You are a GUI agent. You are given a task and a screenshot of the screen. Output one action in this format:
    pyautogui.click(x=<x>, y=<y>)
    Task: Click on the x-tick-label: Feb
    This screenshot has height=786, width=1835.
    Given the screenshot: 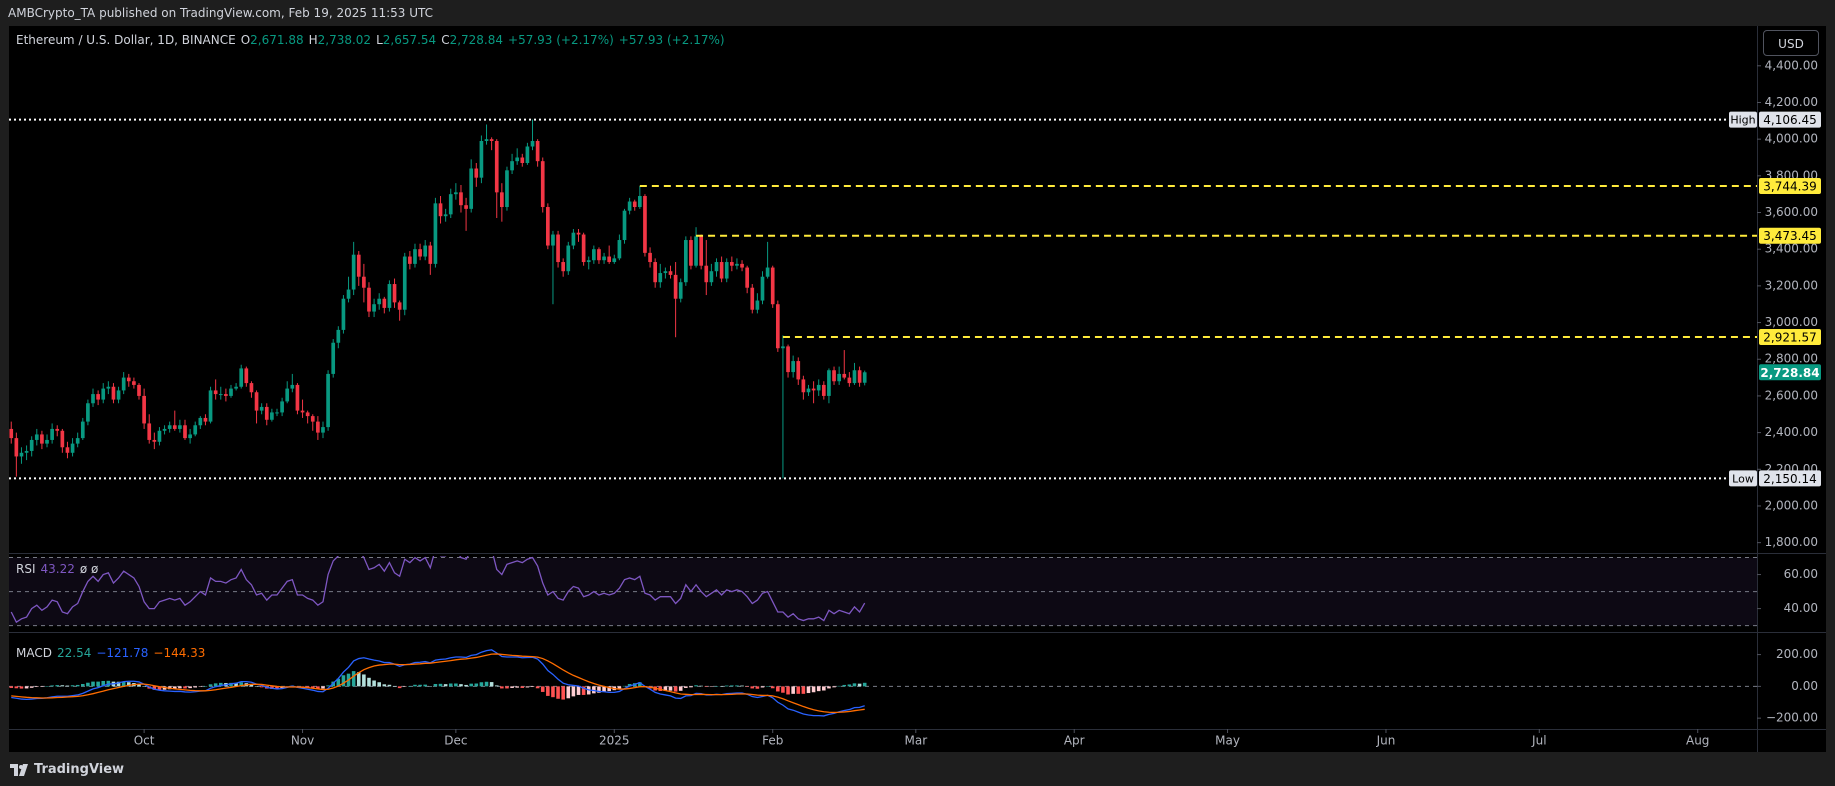 What is the action you would take?
    pyautogui.click(x=772, y=741)
    